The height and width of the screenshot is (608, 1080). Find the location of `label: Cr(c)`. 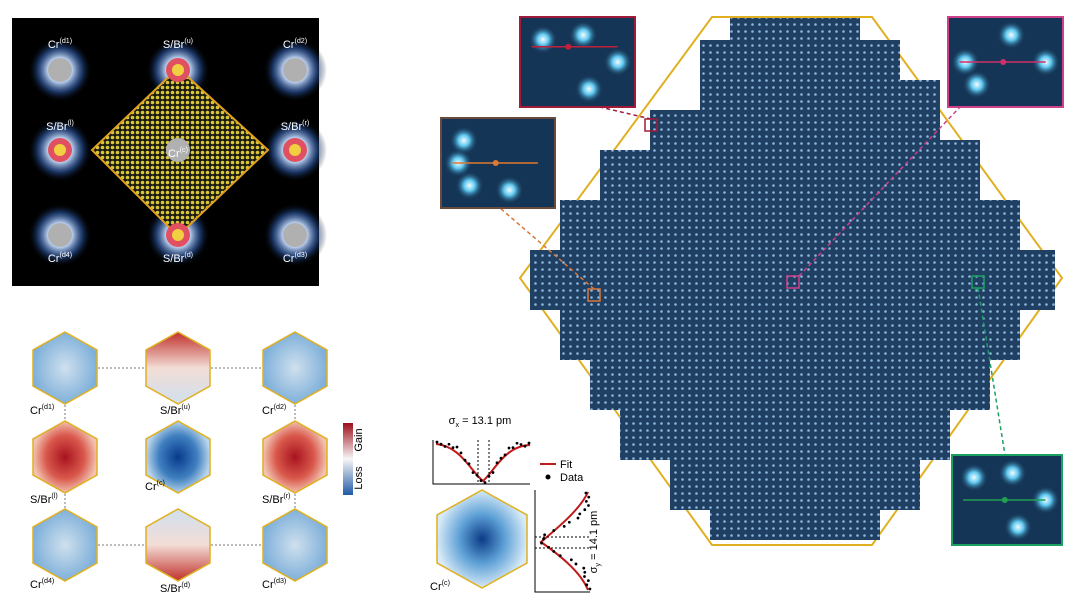

label: Cr(c) is located at coordinates (178, 153).